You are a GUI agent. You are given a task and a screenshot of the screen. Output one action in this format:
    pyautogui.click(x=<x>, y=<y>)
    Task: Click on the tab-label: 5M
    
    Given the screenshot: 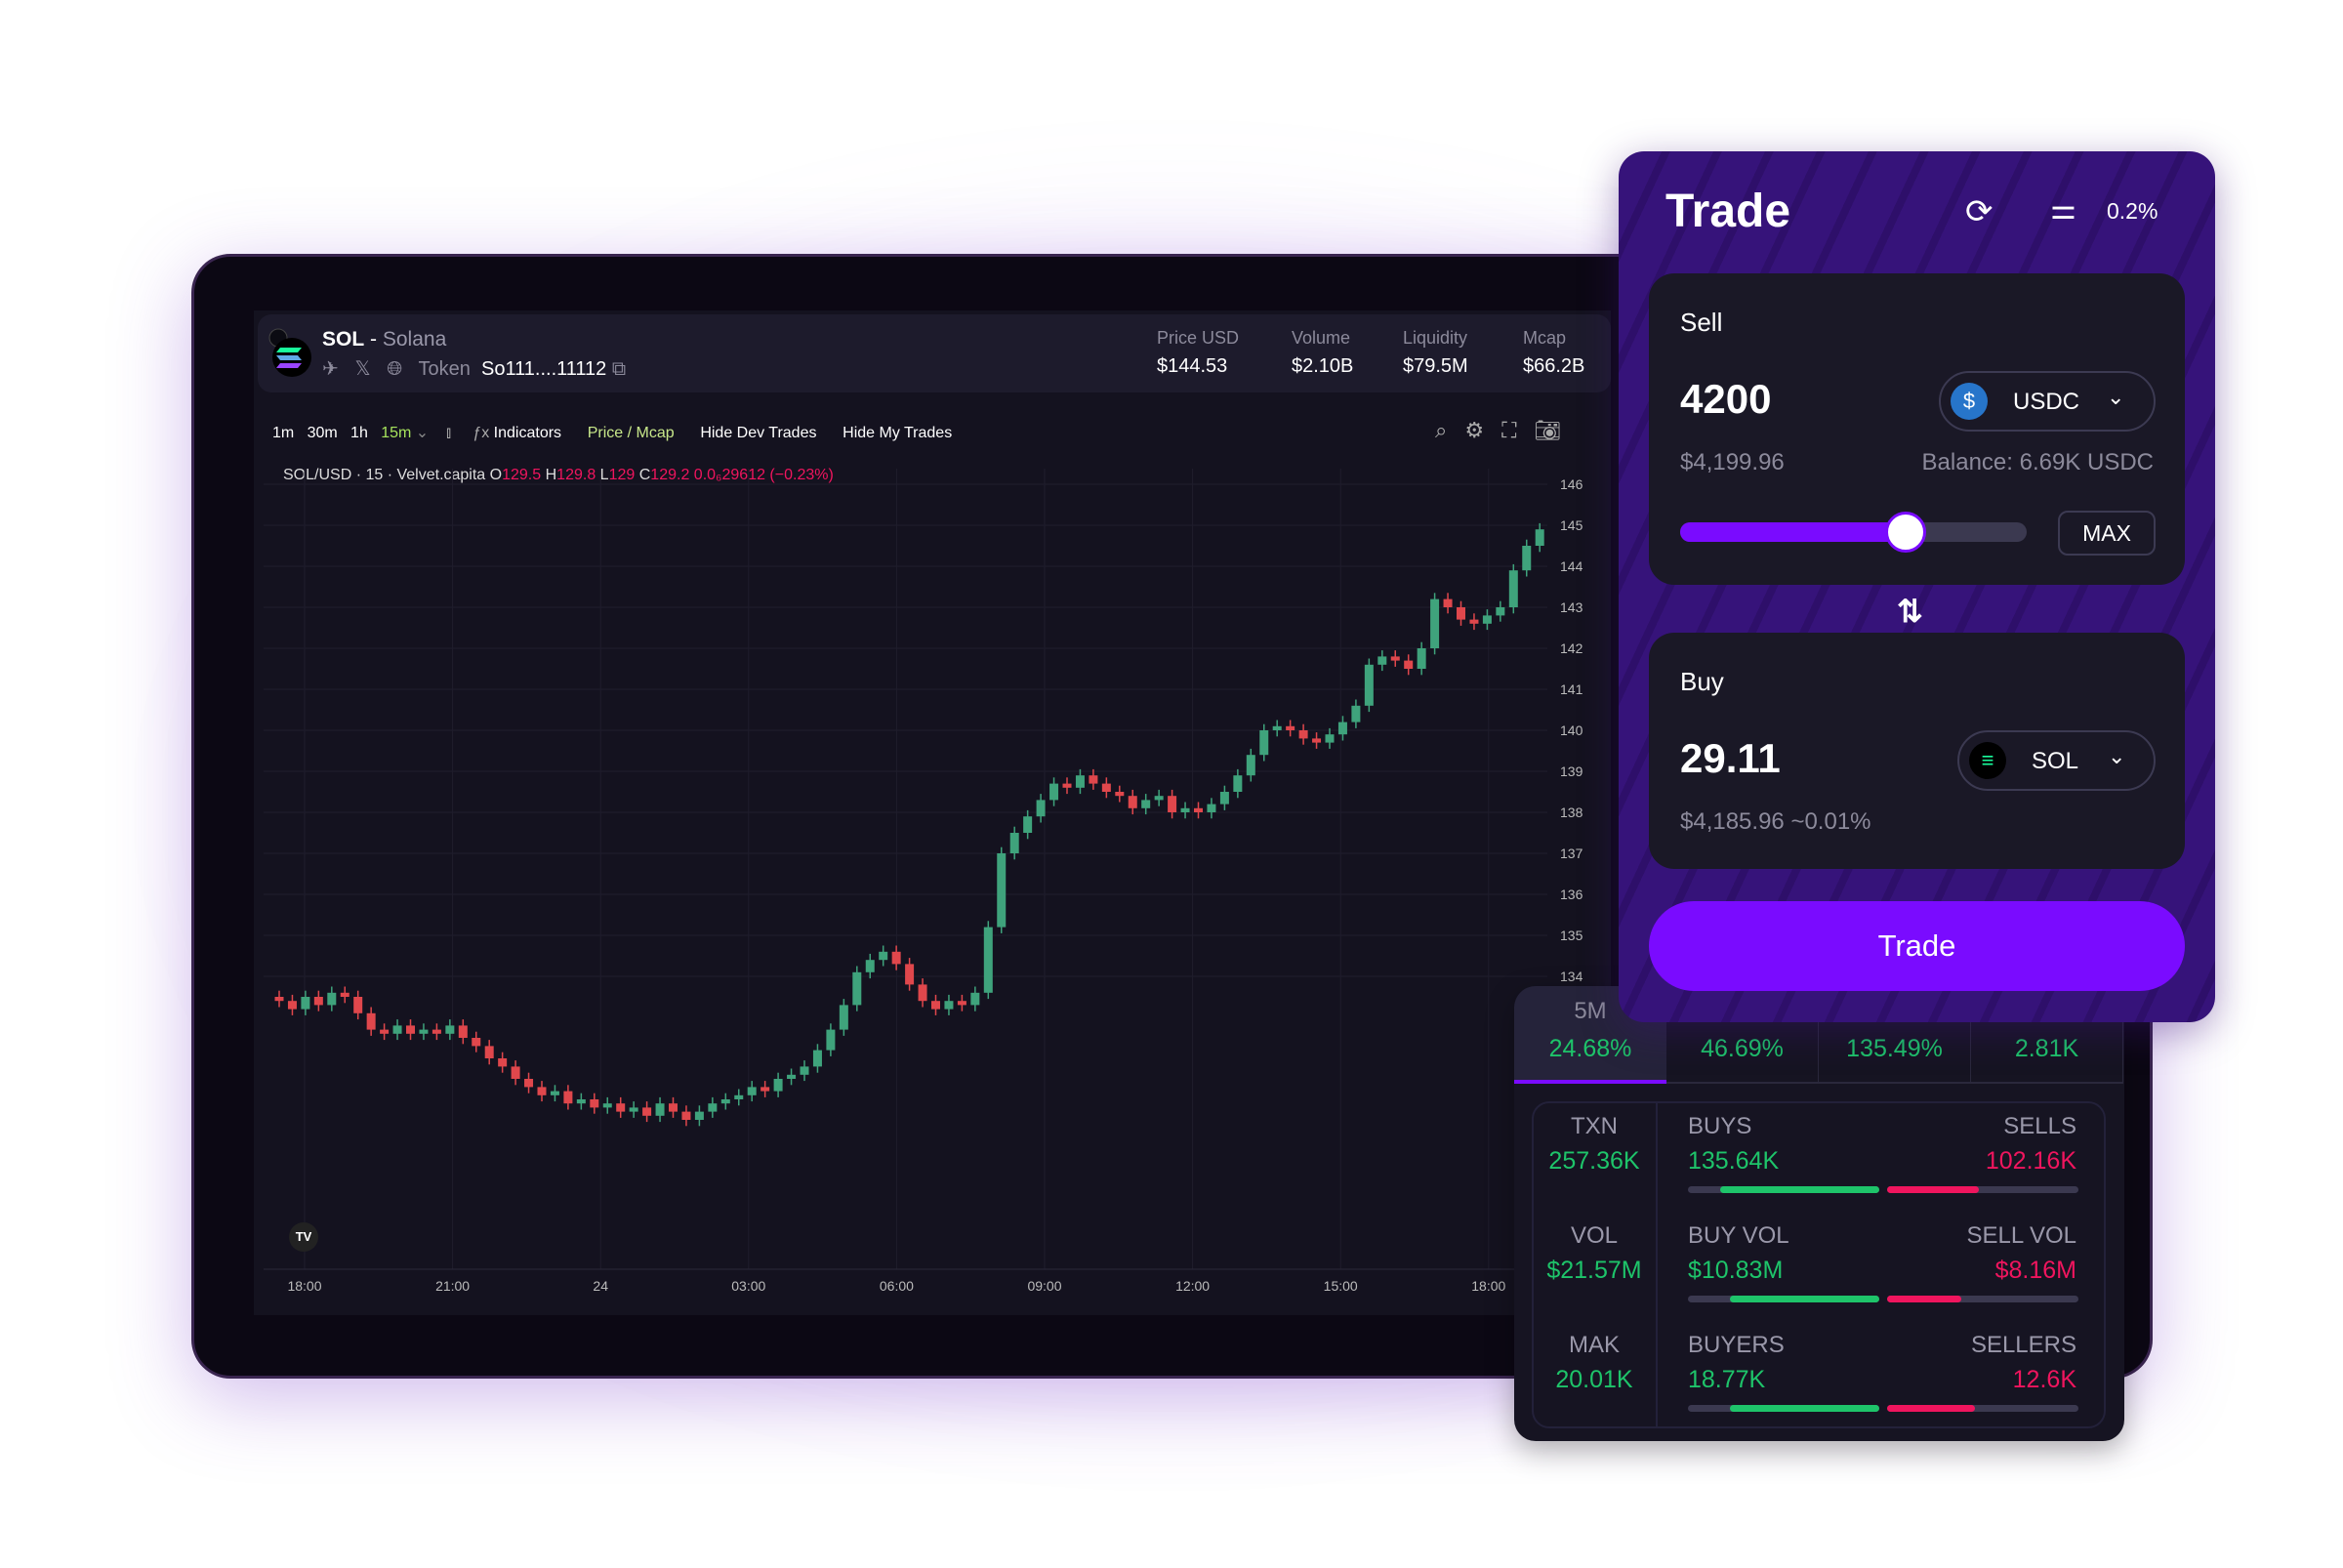 What is the action you would take?
    pyautogui.click(x=1590, y=1011)
    